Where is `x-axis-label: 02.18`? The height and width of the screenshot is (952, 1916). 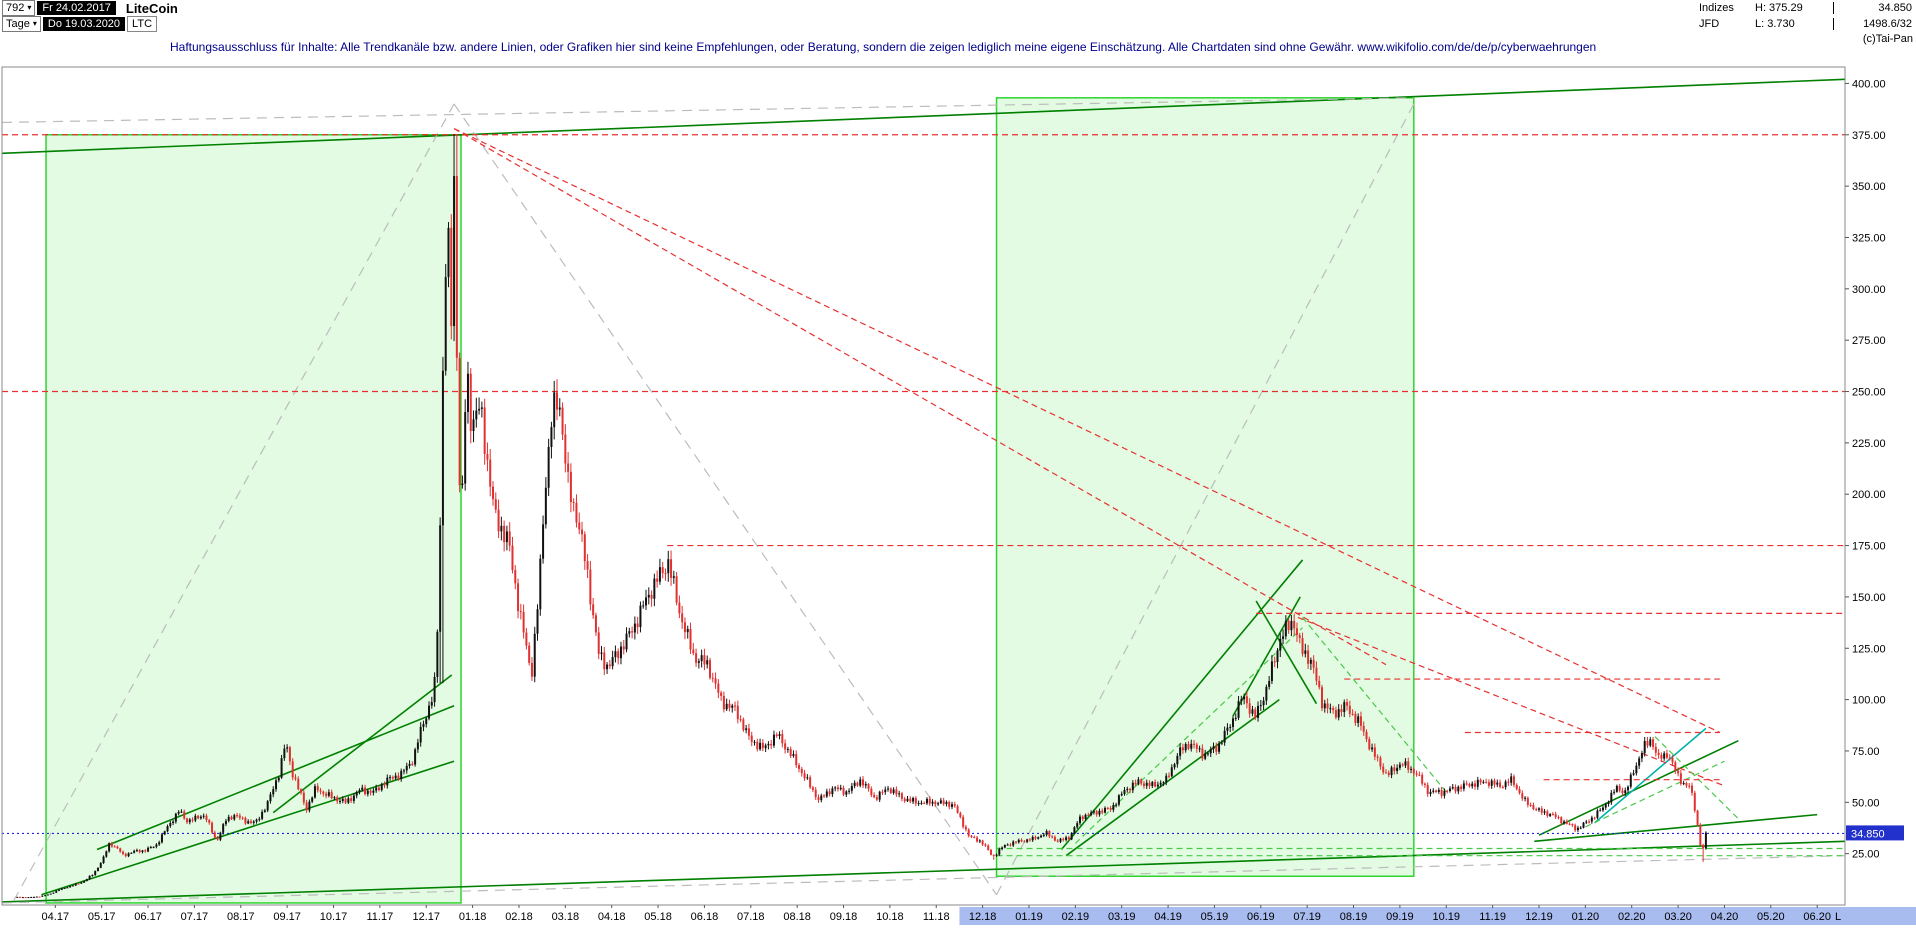
x-axis-label: 02.18 is located at coordinates (519, 917).